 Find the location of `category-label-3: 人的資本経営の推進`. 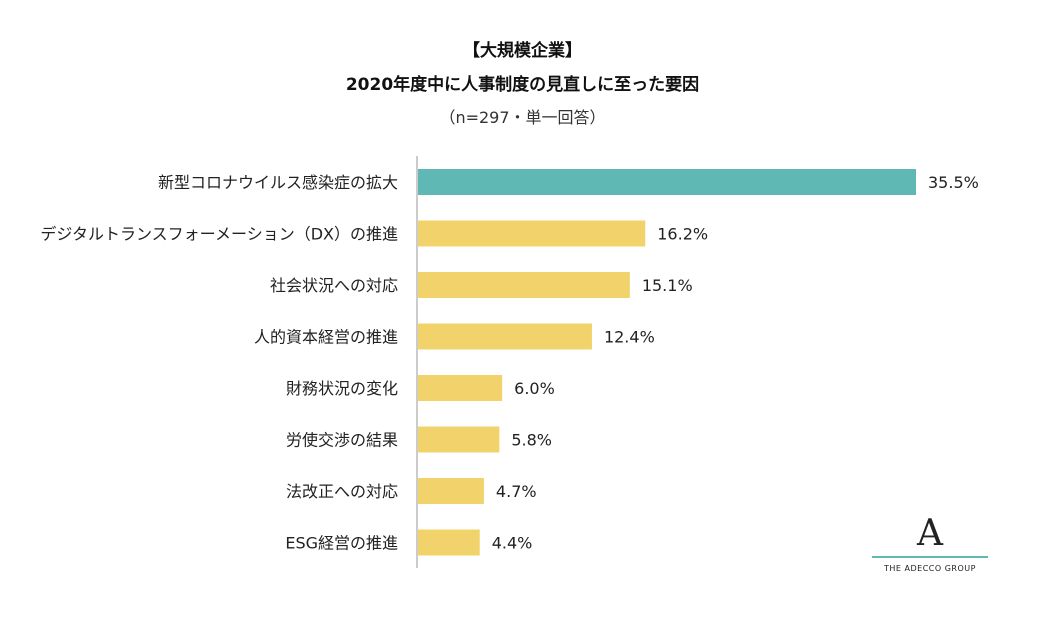

category-label-3: 人的資本経営の推進 is located at coordinates (326, 337).